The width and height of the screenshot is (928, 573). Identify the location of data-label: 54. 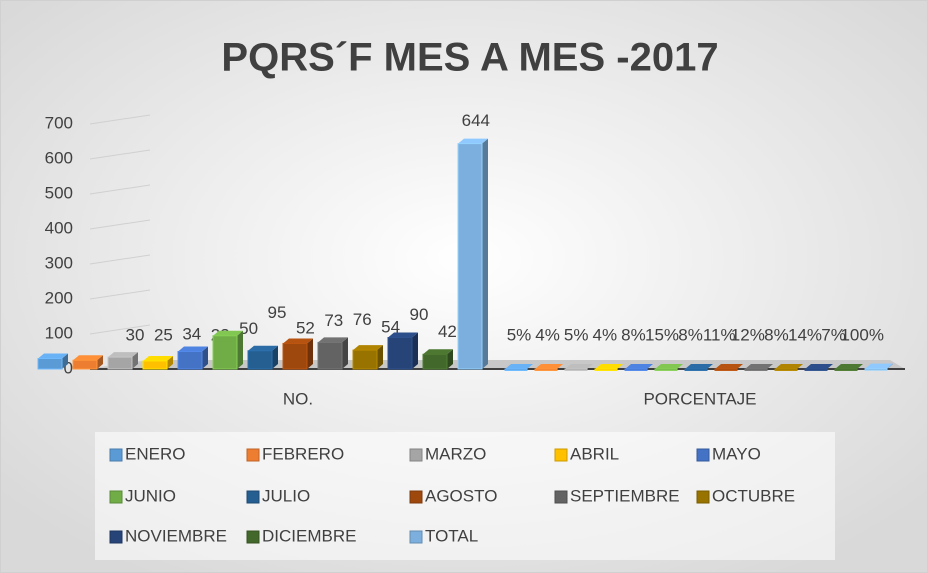
(390, 327).